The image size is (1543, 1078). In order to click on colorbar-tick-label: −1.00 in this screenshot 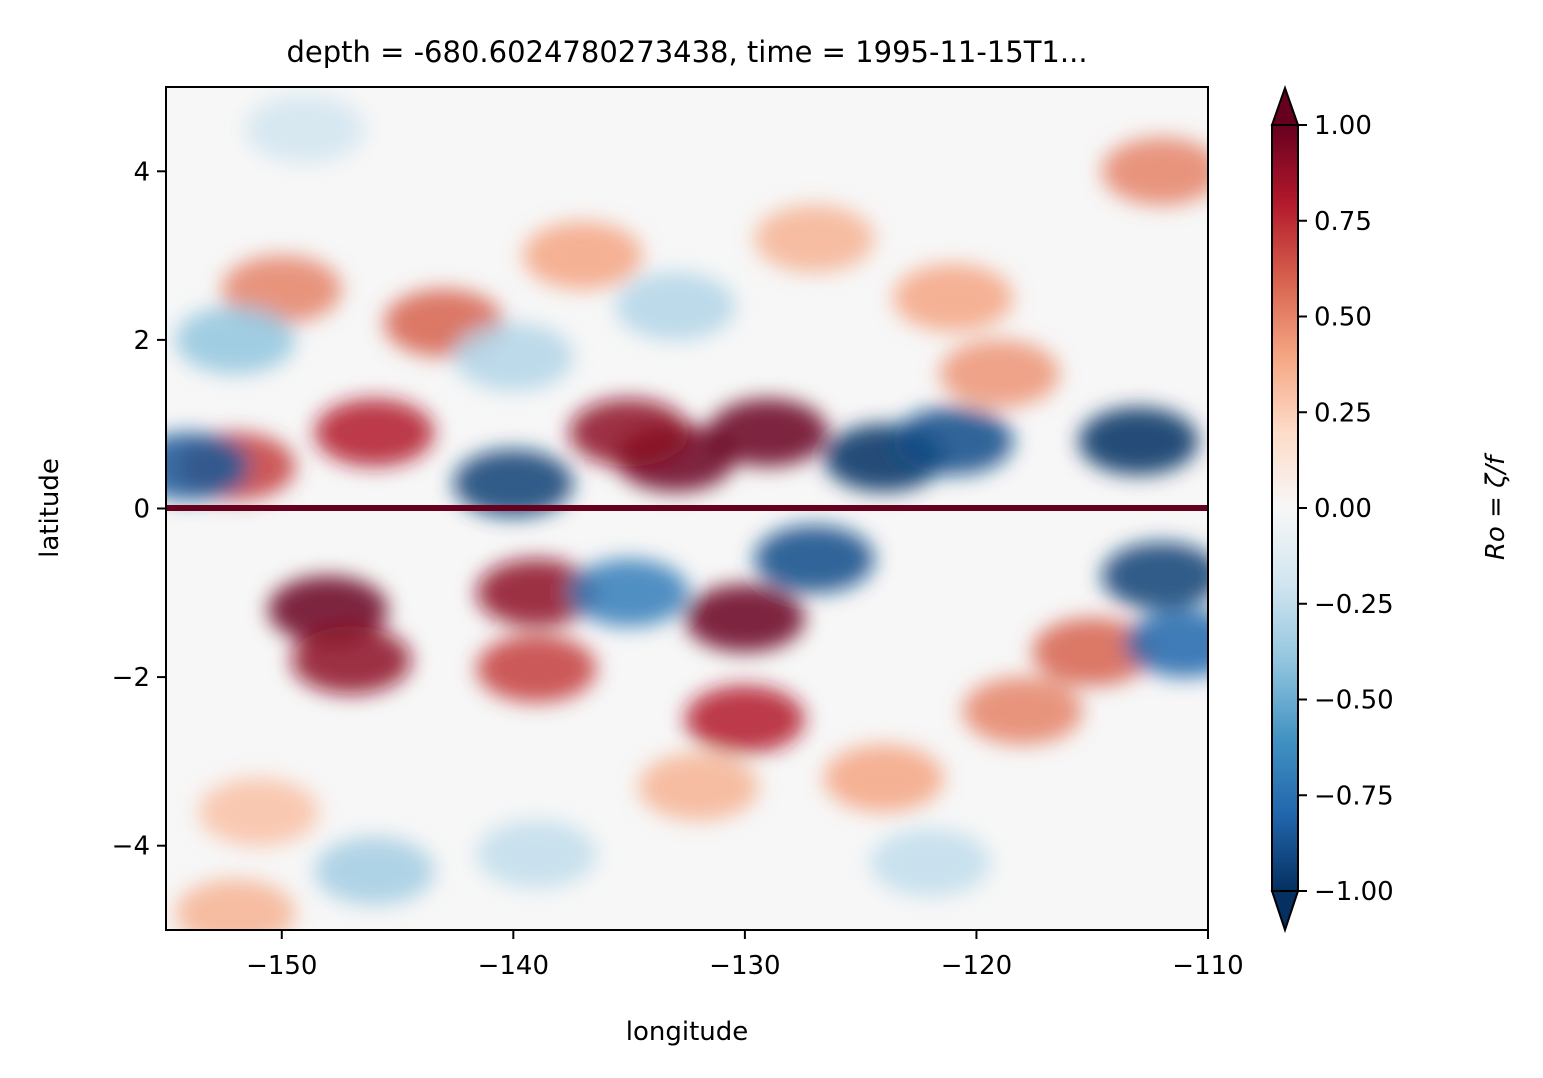, I will do `click(1354, 892)`.